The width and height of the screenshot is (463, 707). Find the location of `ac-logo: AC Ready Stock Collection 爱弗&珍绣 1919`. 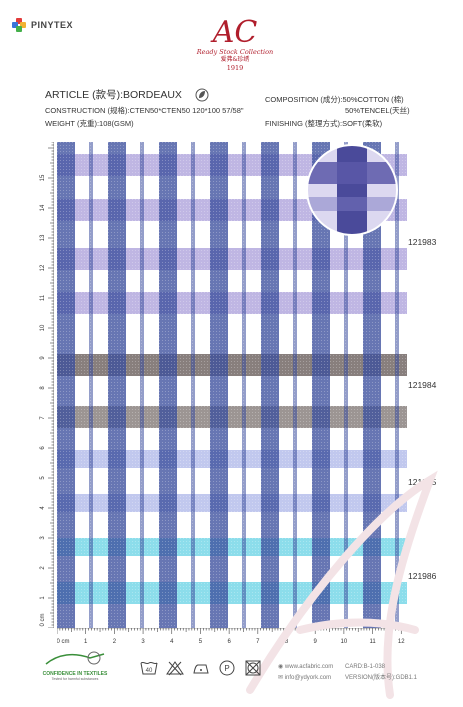

ac-logo: AC Ready Stock Collection 爱弗&珍绣 1919 is located at coordinates (235, 44).